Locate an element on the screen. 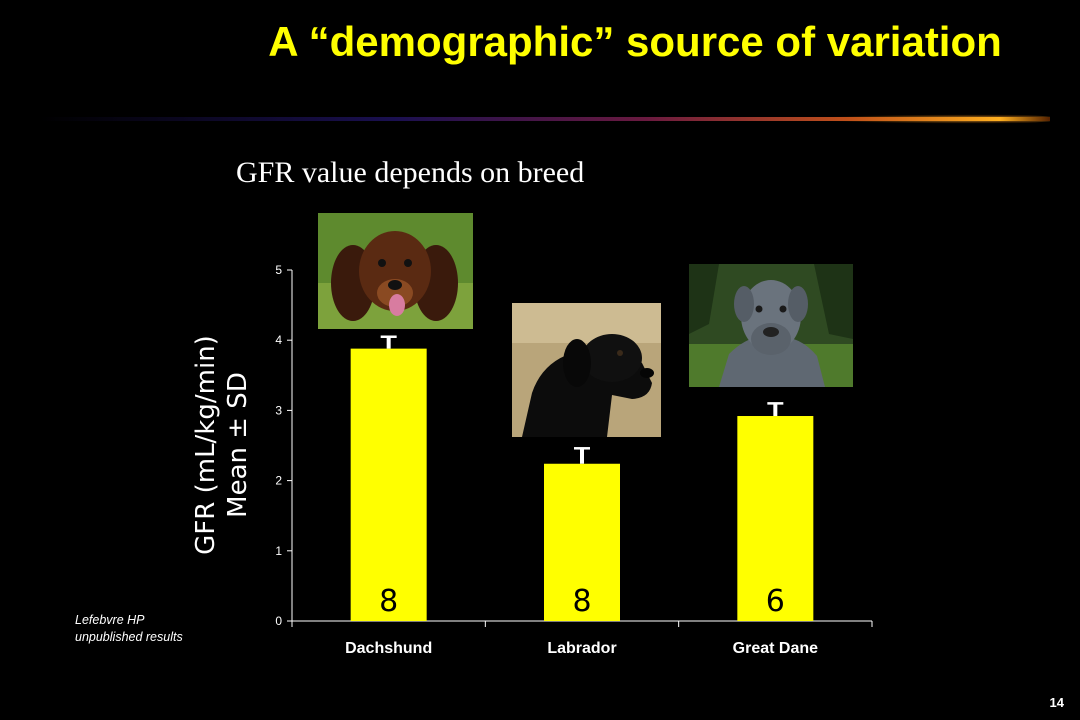 The height and width of the screenshot is (720, 1080). y-tick-label: 0 is located at coordinates (278, 621).